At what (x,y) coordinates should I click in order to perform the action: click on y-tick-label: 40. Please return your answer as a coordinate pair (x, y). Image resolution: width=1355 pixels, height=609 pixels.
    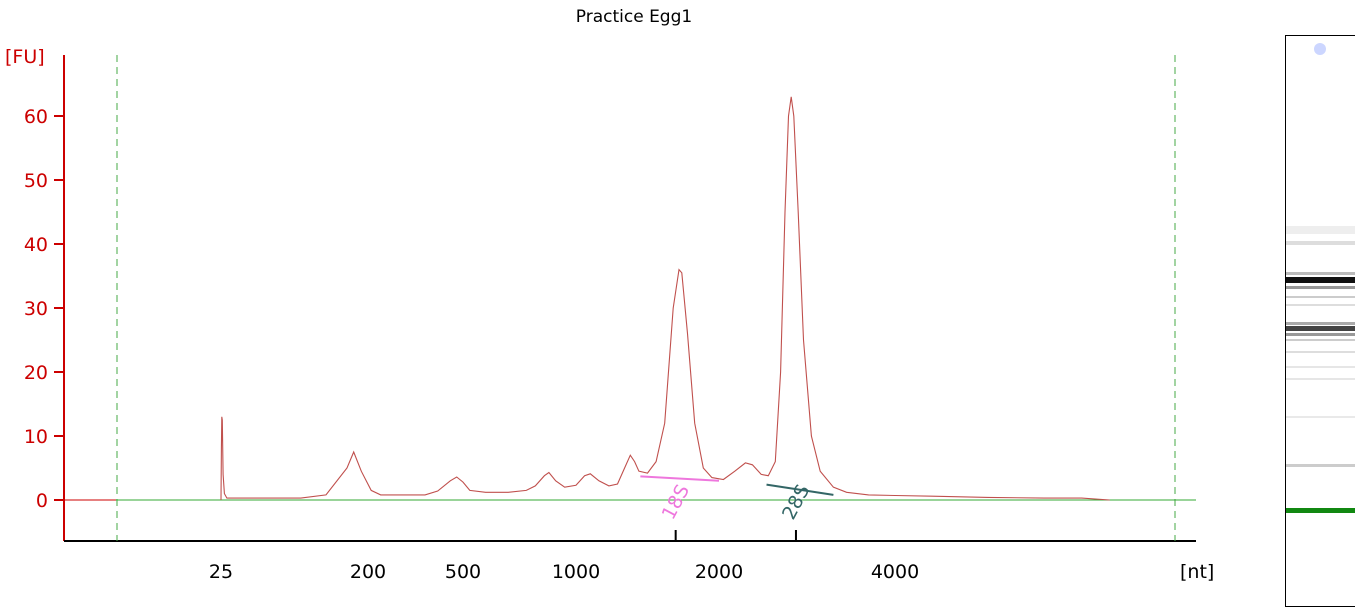
    Looking at the image, I should click on (36, 245).